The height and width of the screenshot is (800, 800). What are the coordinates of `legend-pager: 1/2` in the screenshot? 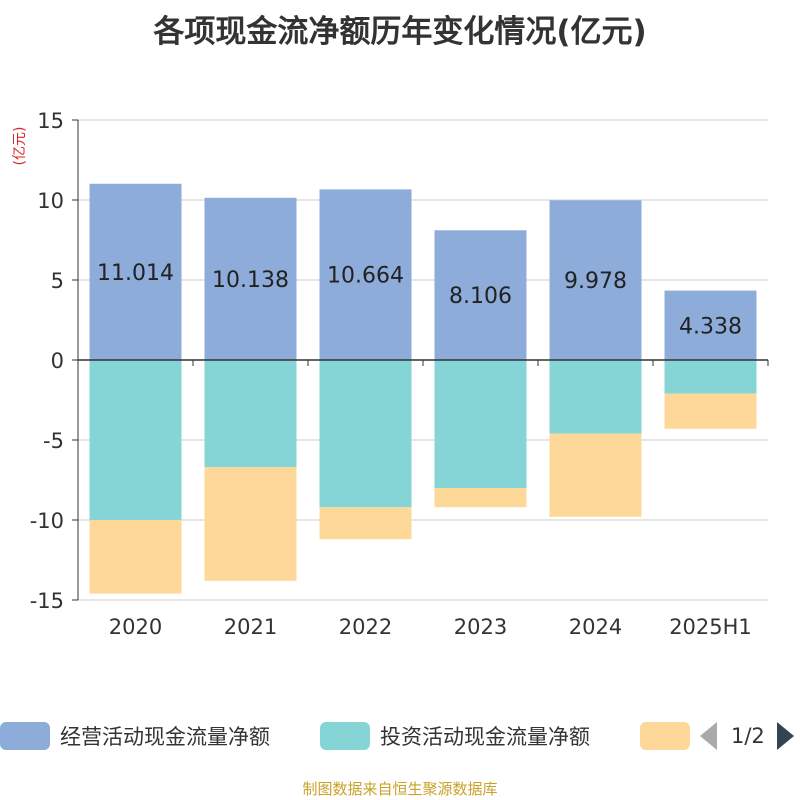 It's located at (747, 736).